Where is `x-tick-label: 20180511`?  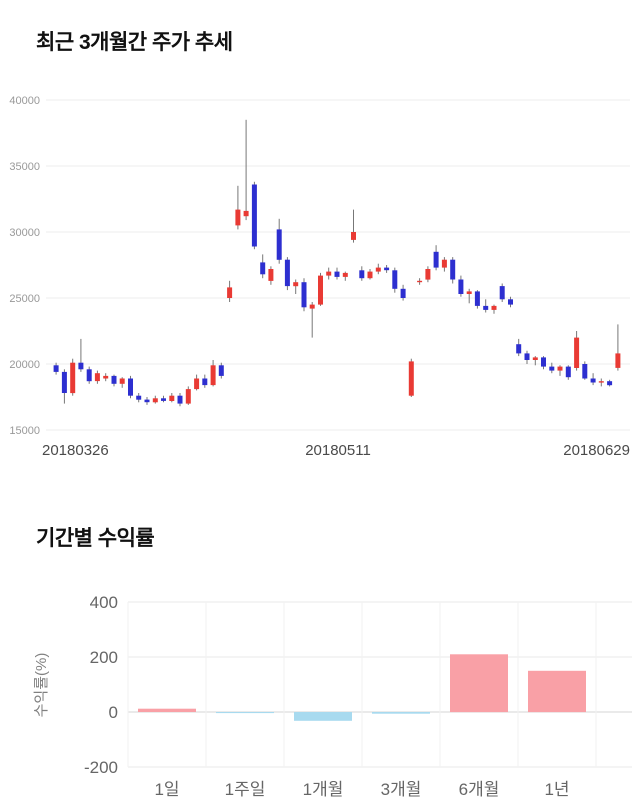
x-tick-label: 20180511 is located at coordinates (338, 450).